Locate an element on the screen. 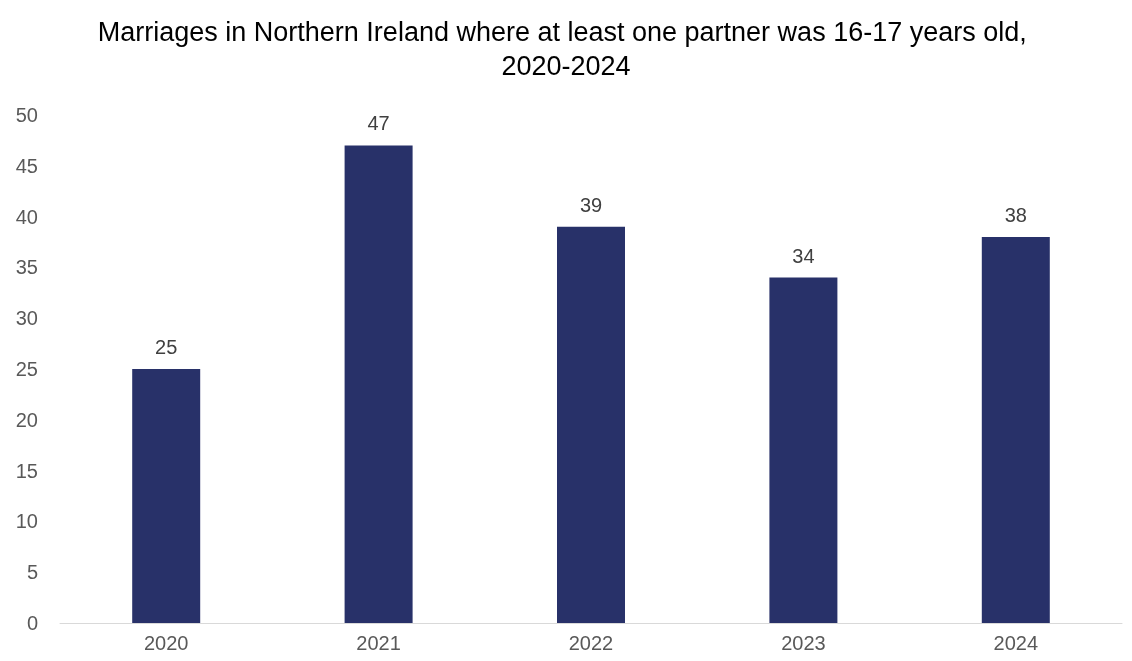  y-tick-label: 20 is located at coordinates (26, 419).